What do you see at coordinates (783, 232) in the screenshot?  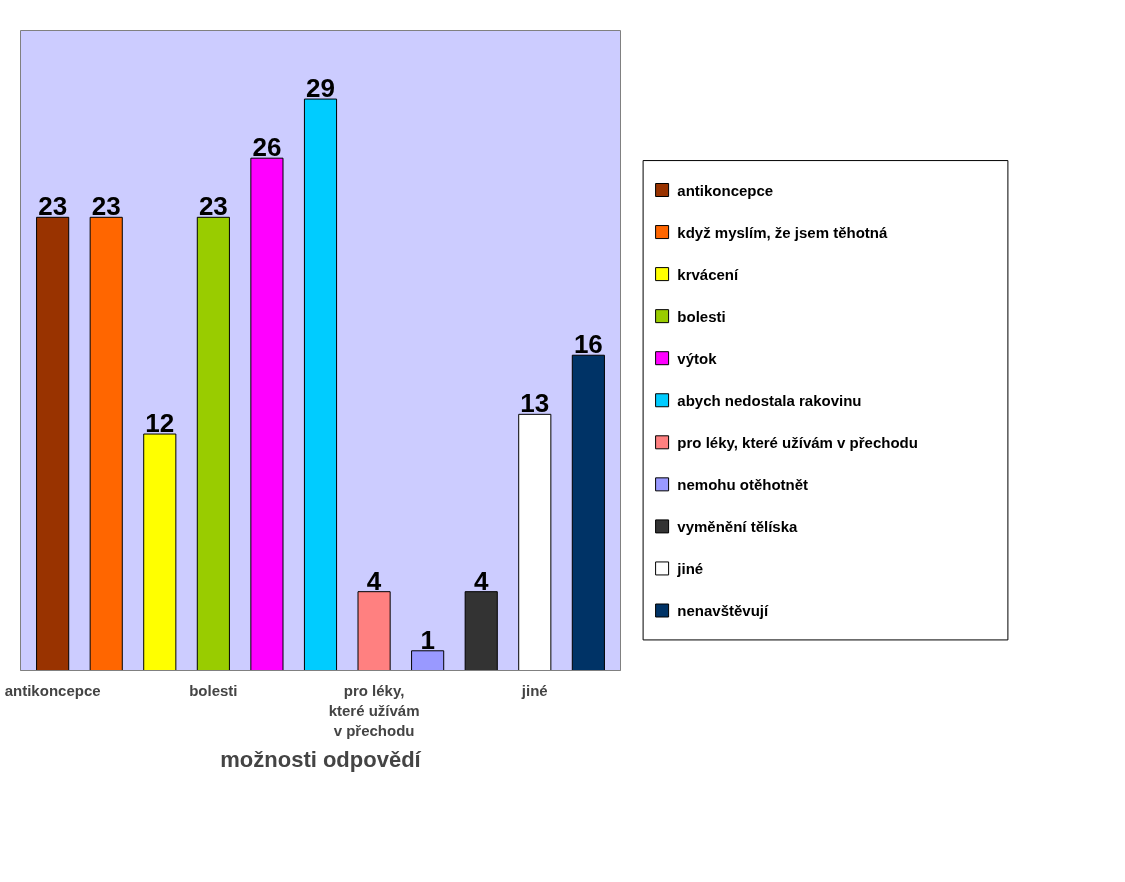 I see `legend-label: když myslím, že jsem těhotná` at bounding box center [783, 232].